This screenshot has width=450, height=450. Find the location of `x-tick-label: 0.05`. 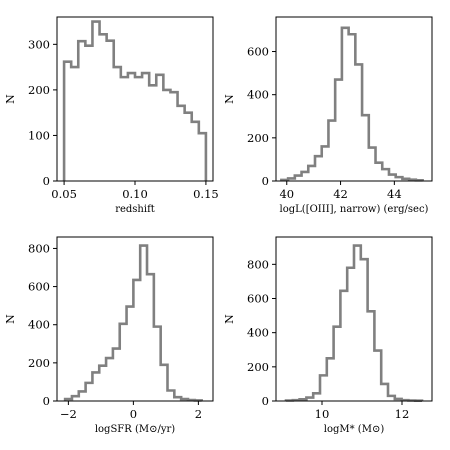

x-tick-label: 0.05 is located at coordinates (64, 194).